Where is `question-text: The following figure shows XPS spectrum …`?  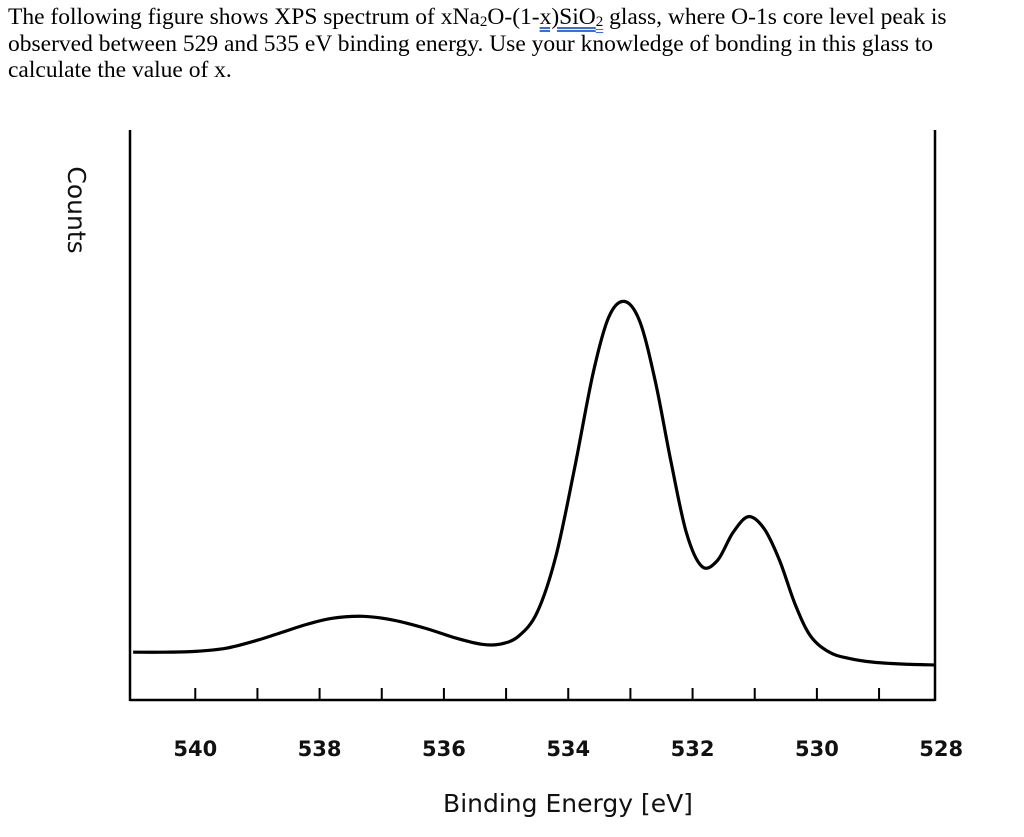
question-text: The following figure shows XPS spectrum … is located at coordinates (513, 44).